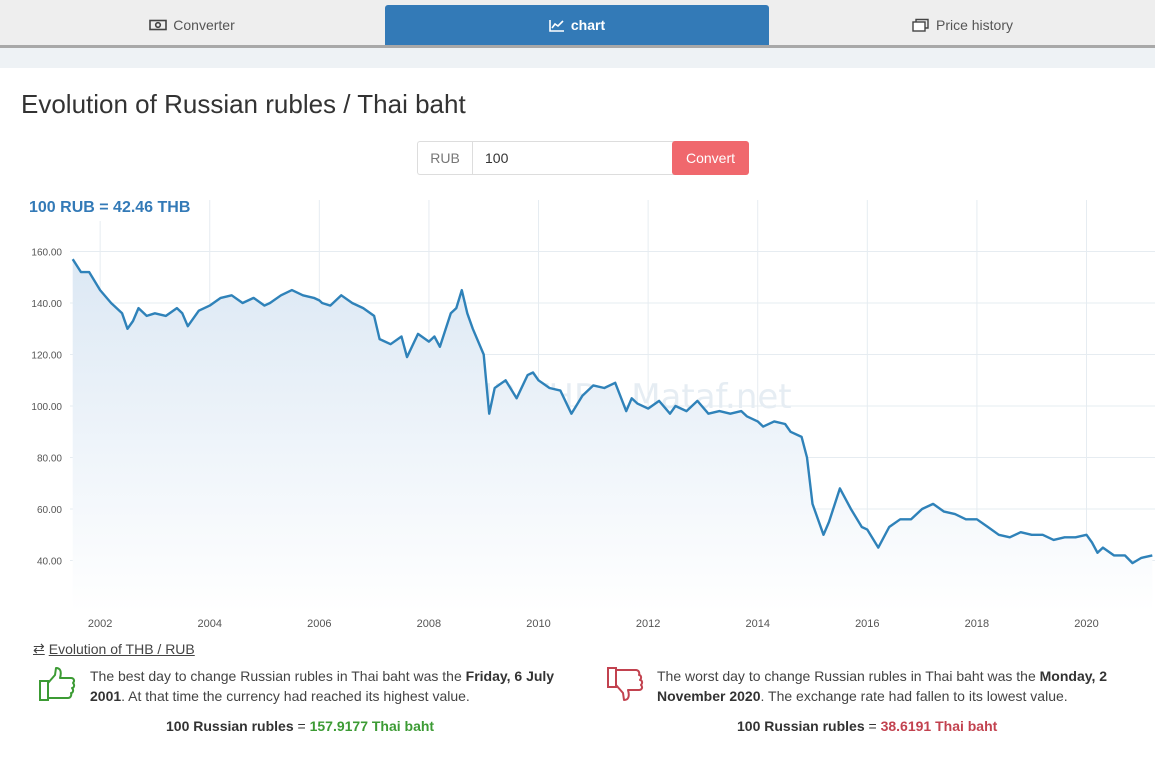  Describe the element at coordinates (49, 510) in the screenshot. I see `y-tick-label: 60.00` at that location.